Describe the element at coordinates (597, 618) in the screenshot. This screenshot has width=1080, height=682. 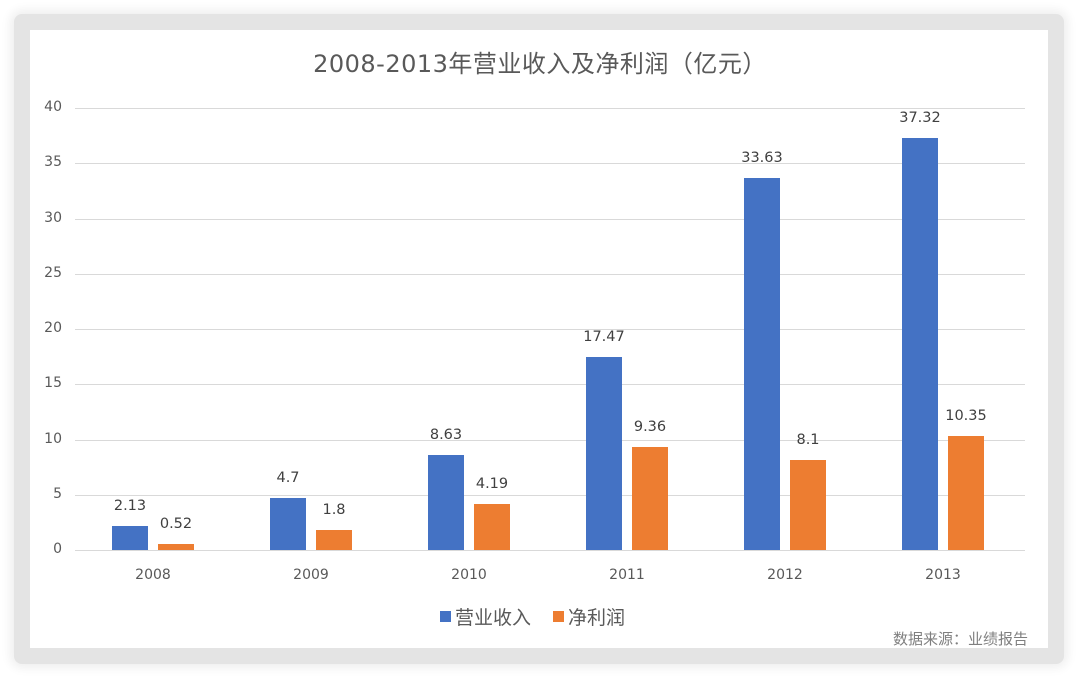
I see `legend-label-net-profit: 净利润` at that location.